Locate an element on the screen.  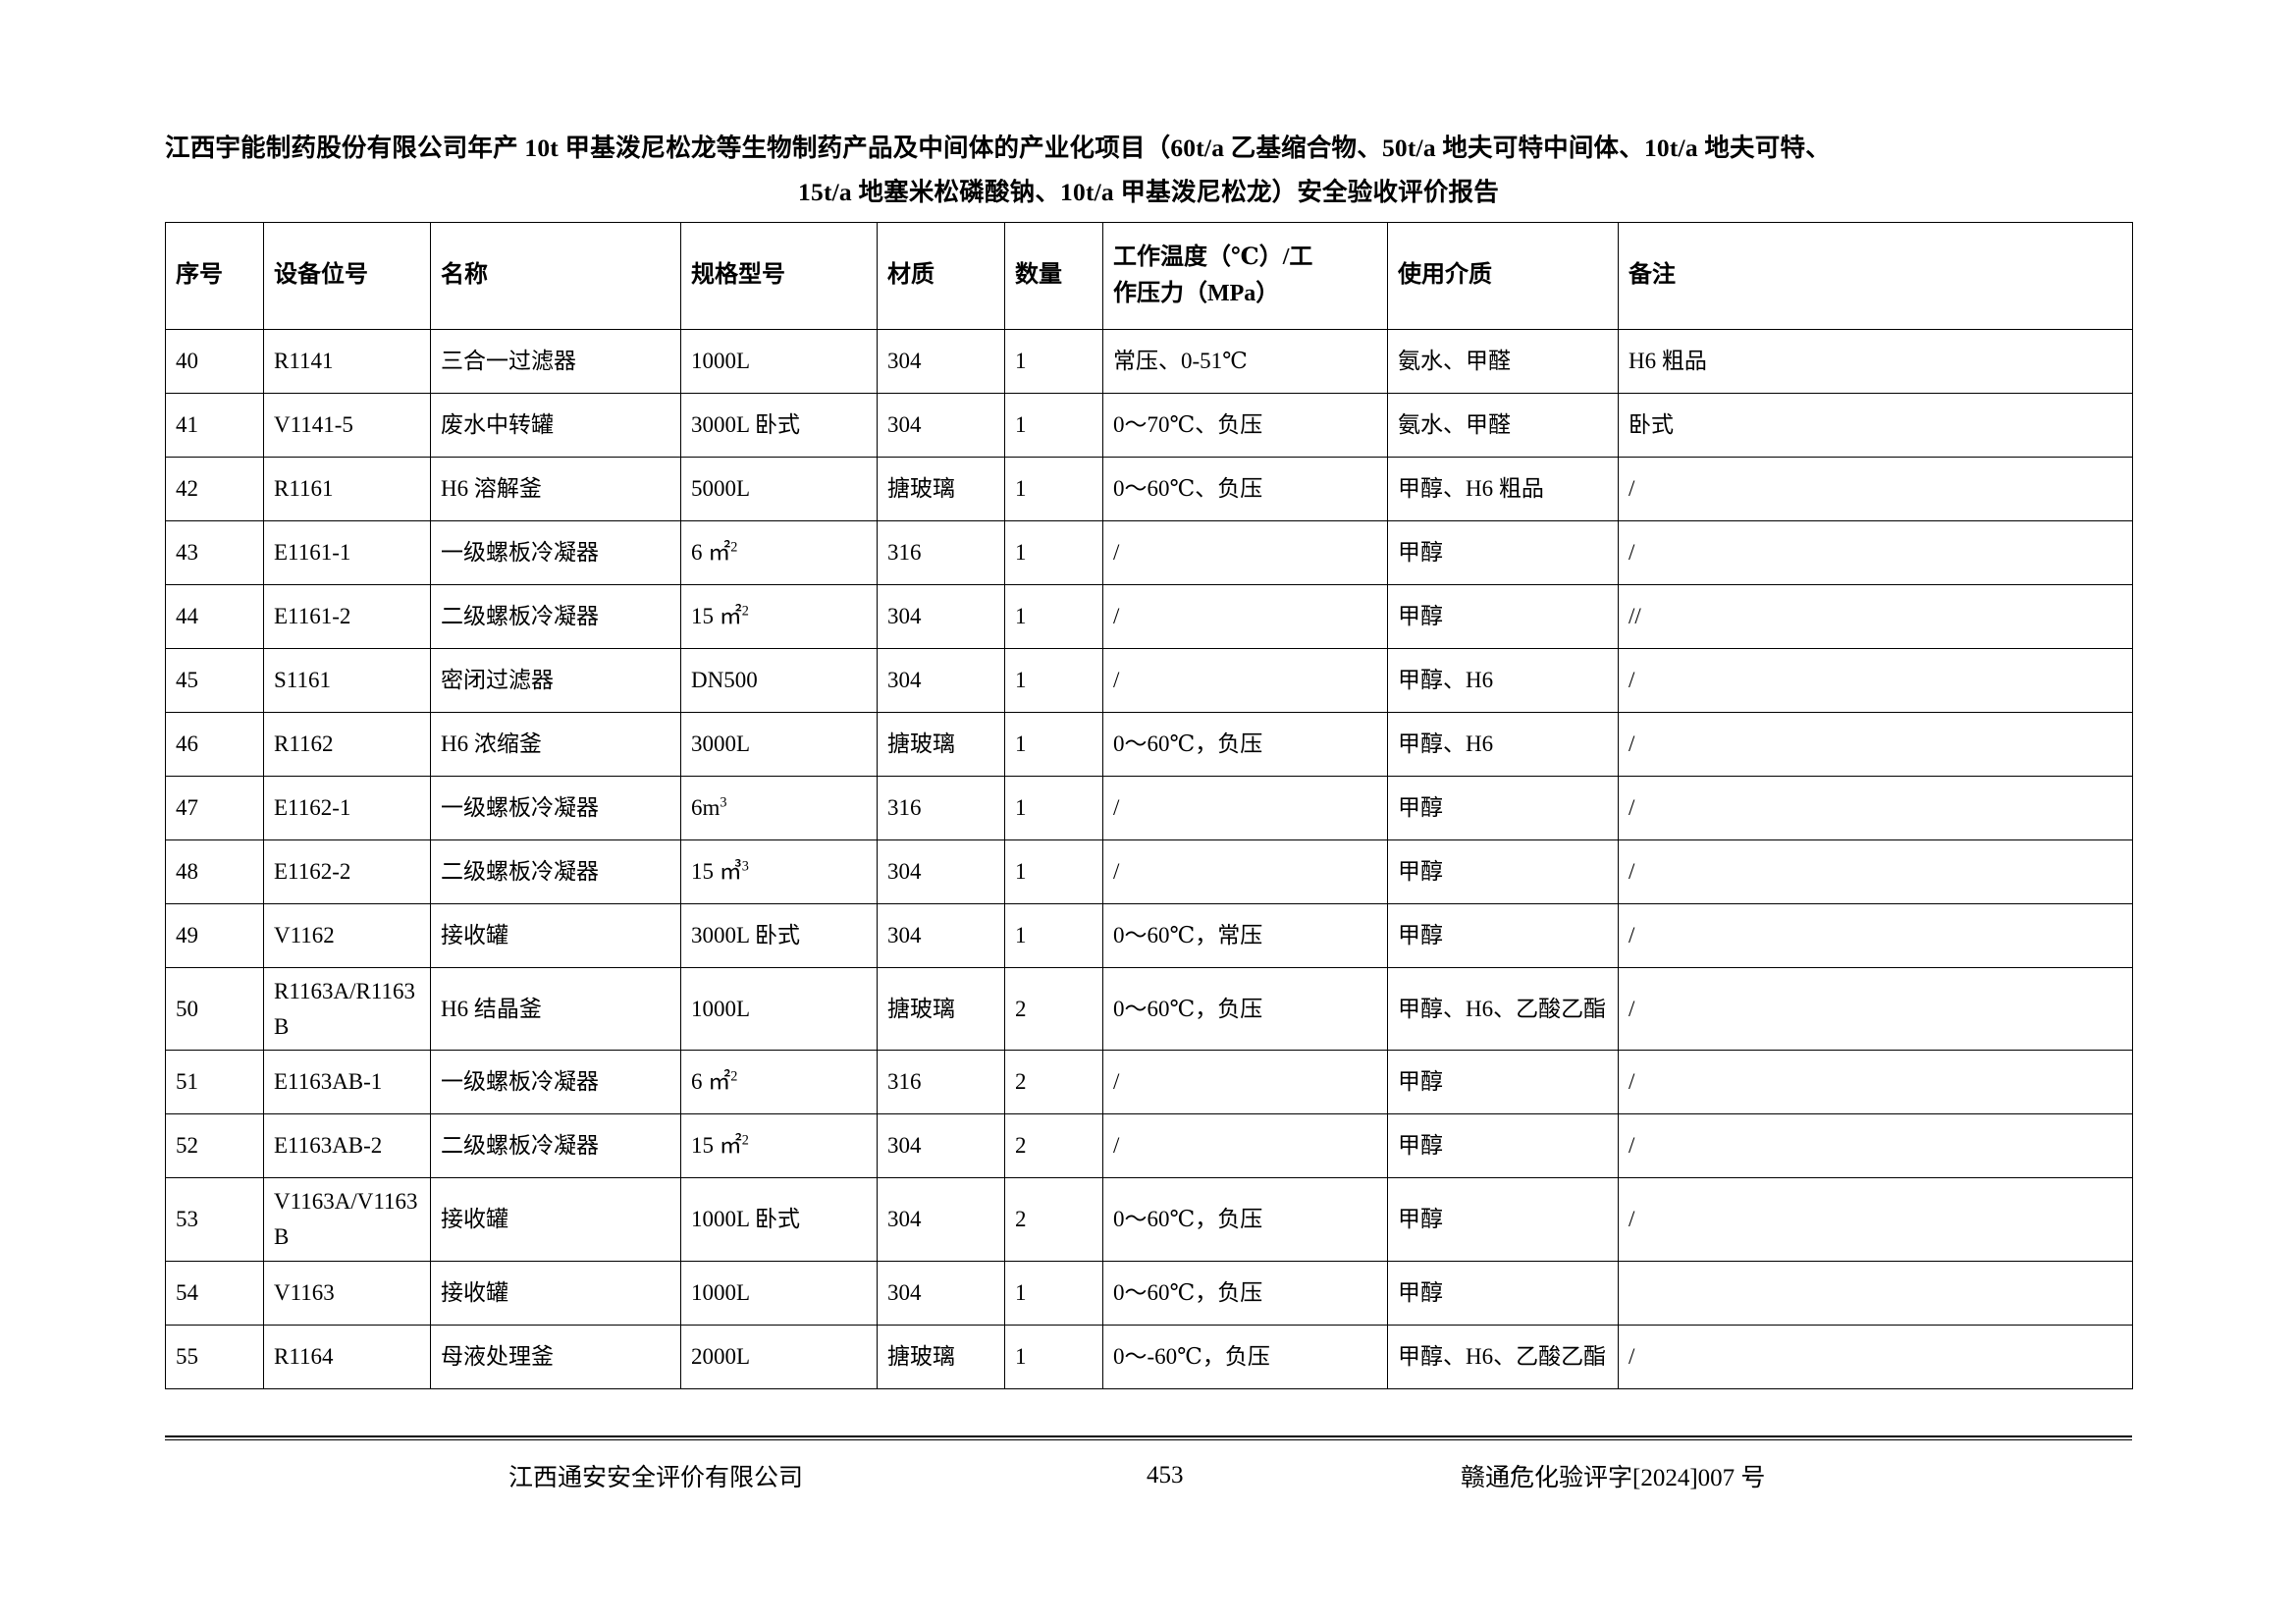
cell-medium: 甲醇、H6、乙酸乙酯 is located at coordinates (1503, 1356).